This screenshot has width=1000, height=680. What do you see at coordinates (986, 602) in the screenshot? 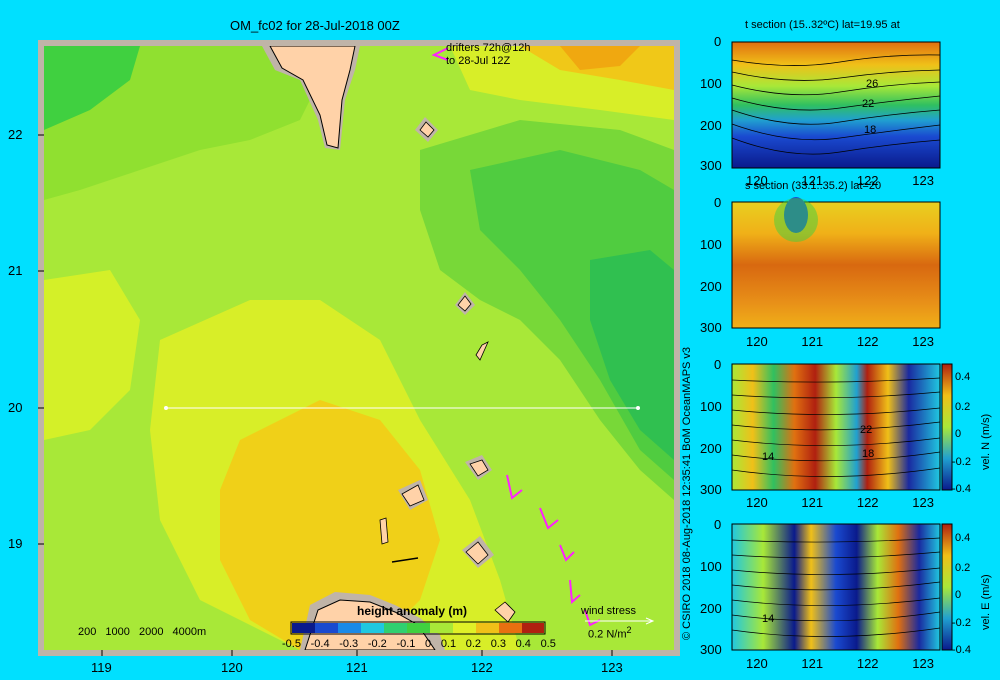
I see `vel-e-label: vel. E (m/s)` at bounding box center [986, 602].